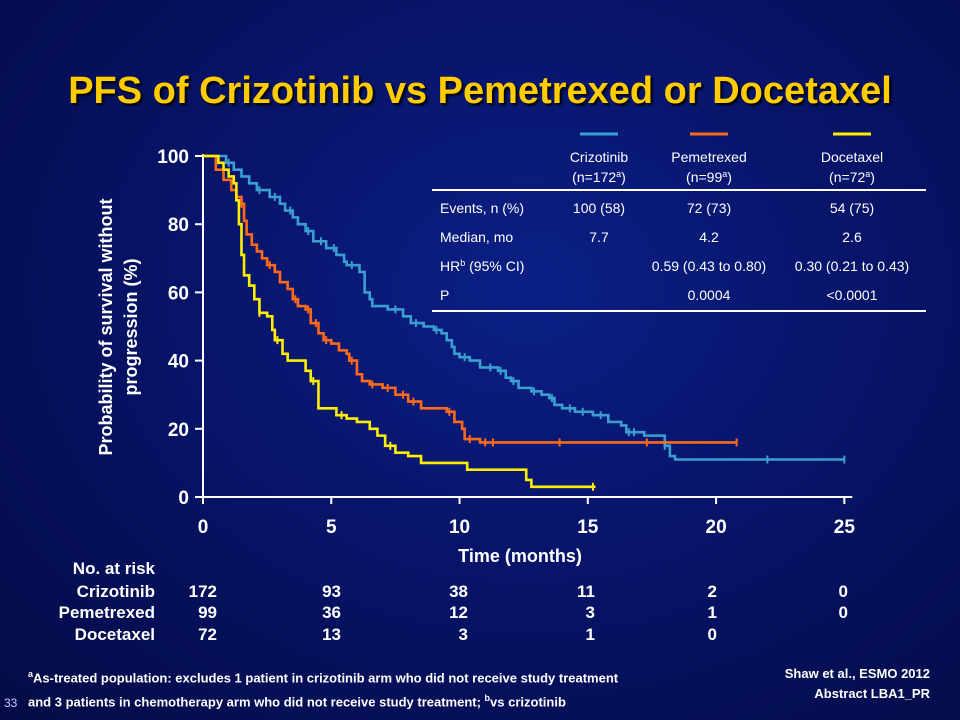  I want to click on table-row-label-part: b, so click(462, 263).